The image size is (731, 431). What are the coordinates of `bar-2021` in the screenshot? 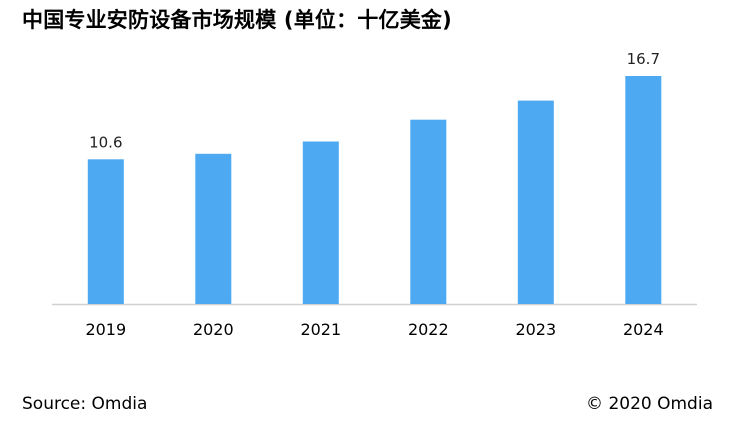 It's located at (320, 222).